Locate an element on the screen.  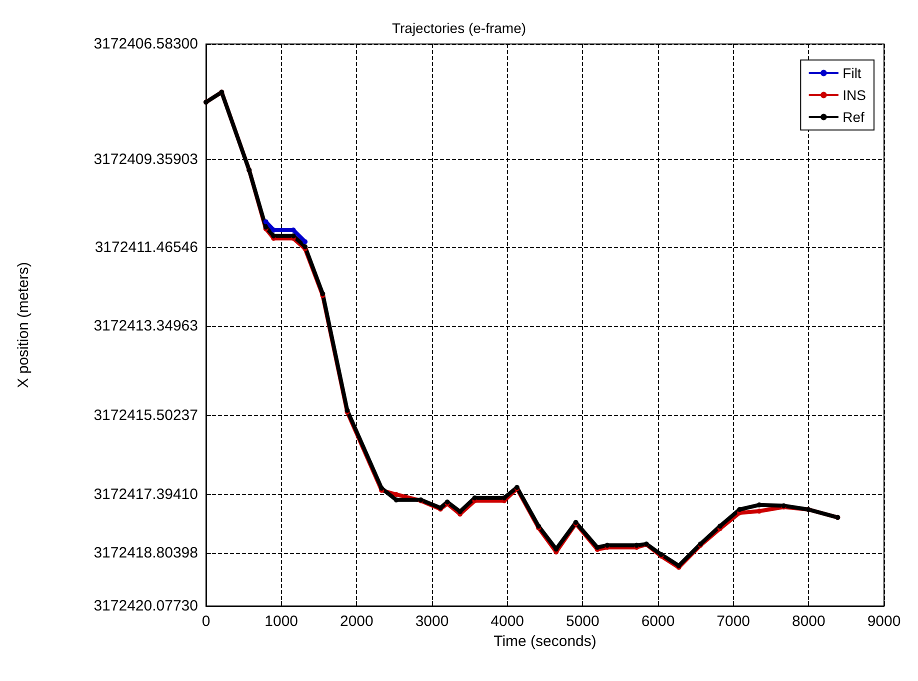
x-tick-label: 1000 is located at coordinates (281, 621).